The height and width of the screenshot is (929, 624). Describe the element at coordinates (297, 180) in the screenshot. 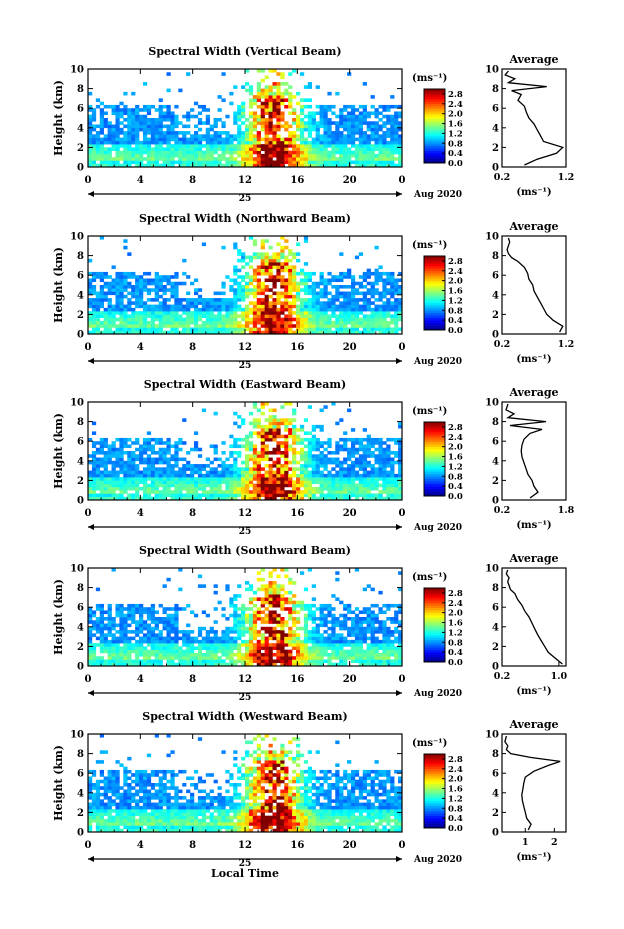

I see `x-tick-label: 16` at that location.